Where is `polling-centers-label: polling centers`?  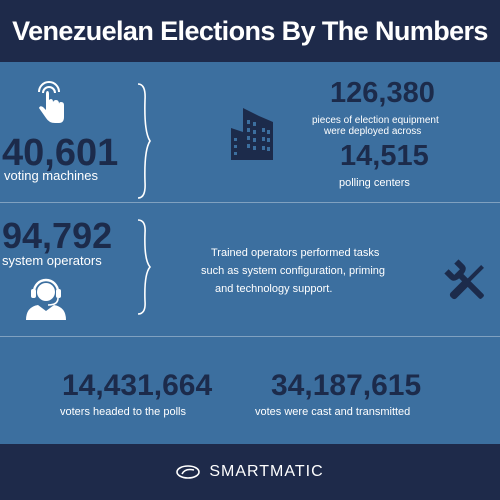
polling-centers-label: polling centers is located at coordinates (374, 183).